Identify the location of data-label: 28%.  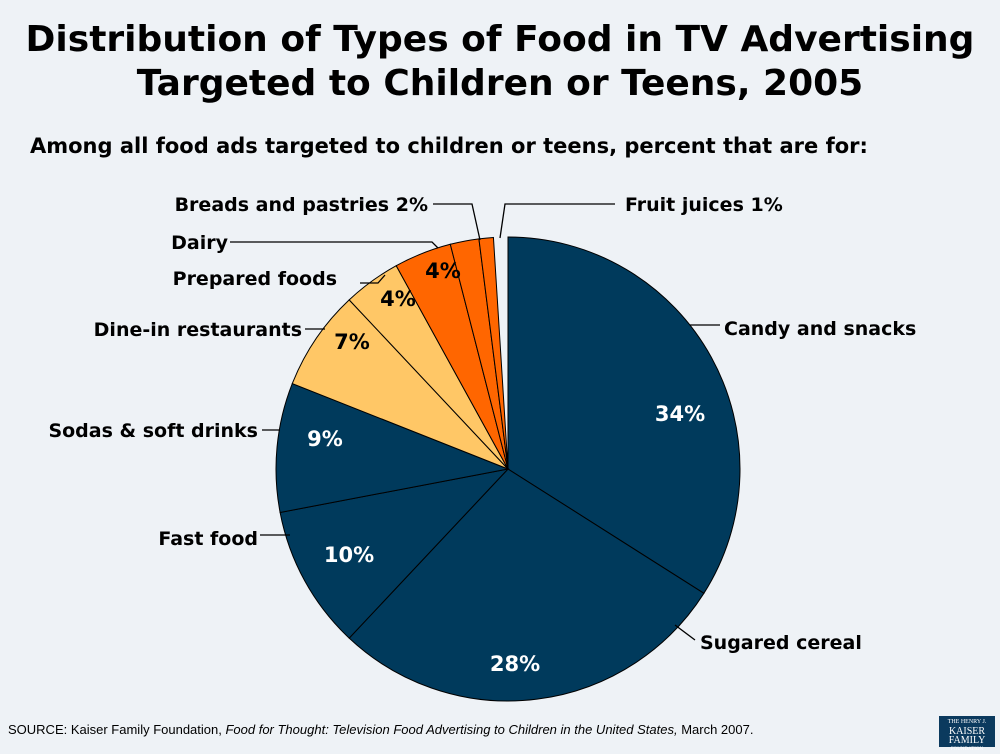
(515, 664).